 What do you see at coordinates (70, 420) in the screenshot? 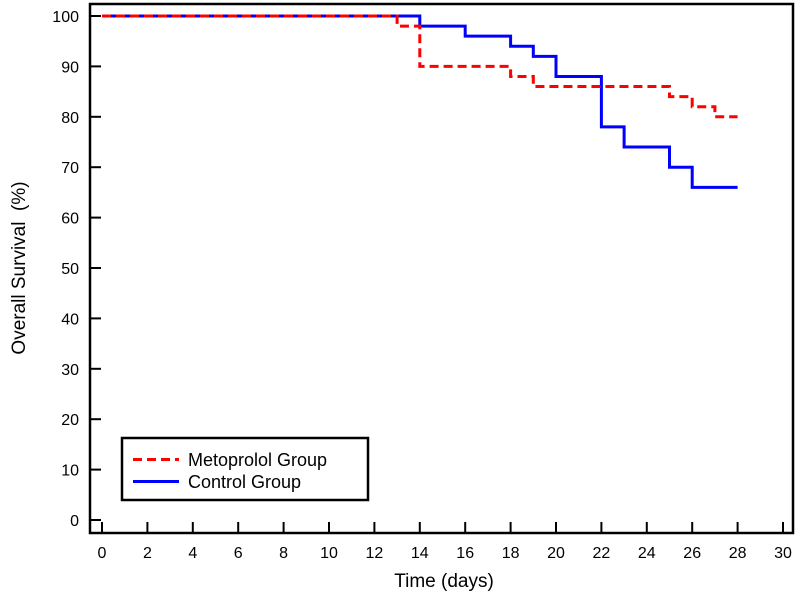
I see `y-tick-label: 20` at bounding box center [70, 420].